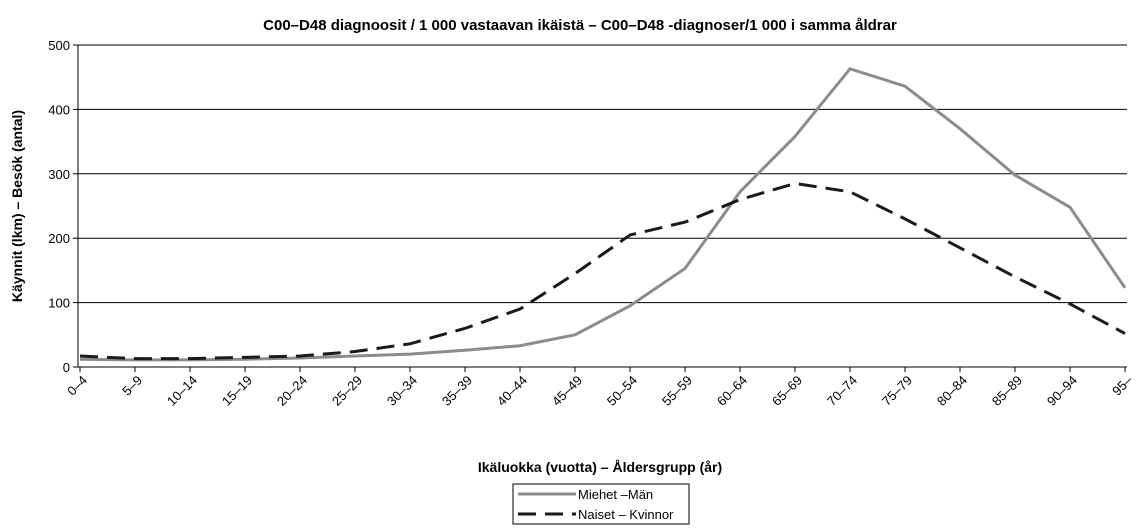  I want to click on x-tick-label: 25–29, so click(347, 391).